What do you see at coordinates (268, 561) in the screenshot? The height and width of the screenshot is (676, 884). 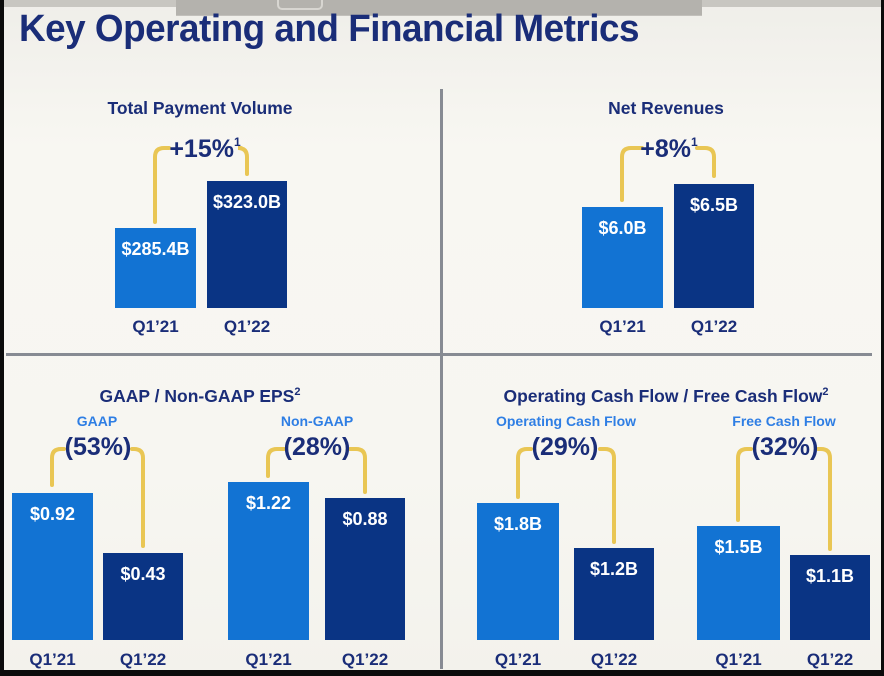 I see `bar-prior-year: $1.22` at bounding box center [268, 561].